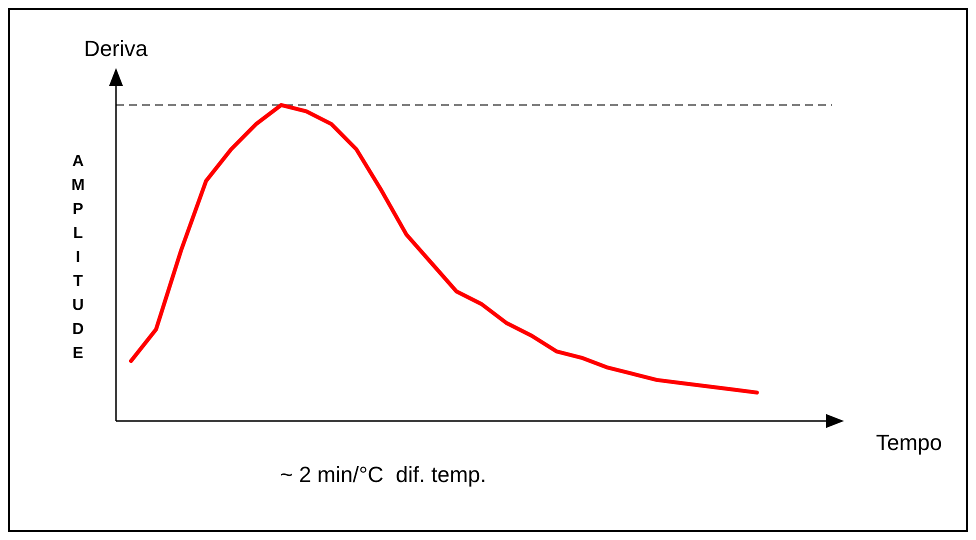  I want to click on text: ~ 2 min/°C dif. temp., so click(383, 475).